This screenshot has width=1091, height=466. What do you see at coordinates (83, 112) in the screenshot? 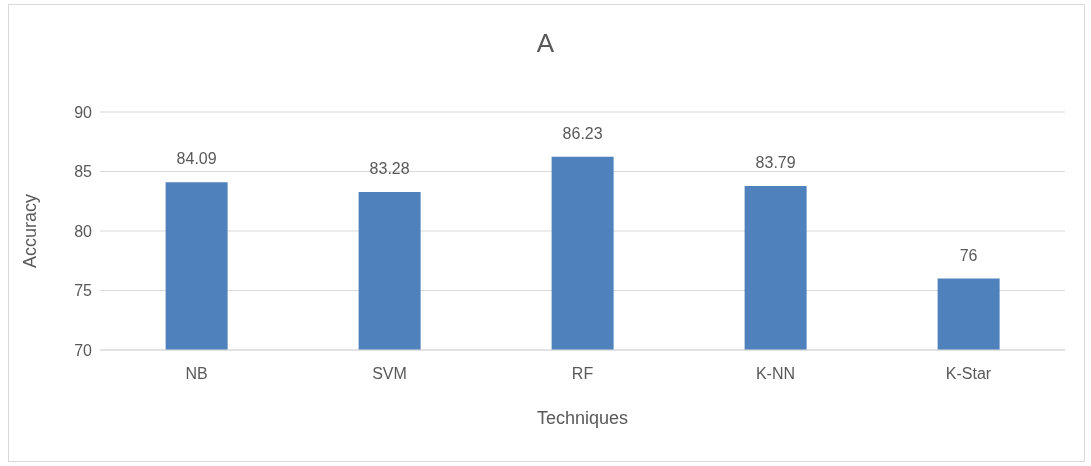
I see `y-tick-label: 90` at bounding box center [83, 112].